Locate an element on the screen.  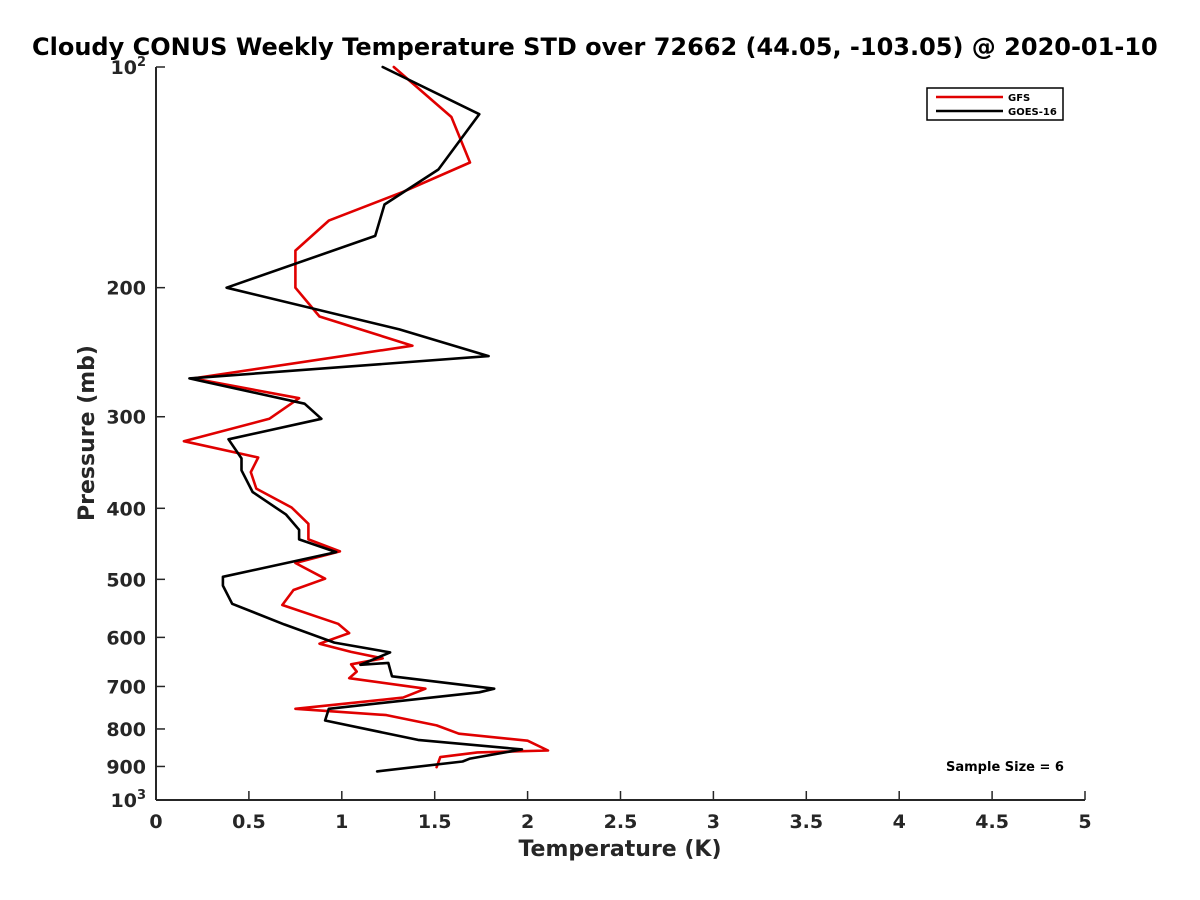
y-tick-label: 500 is located at coordinates (126, 580).